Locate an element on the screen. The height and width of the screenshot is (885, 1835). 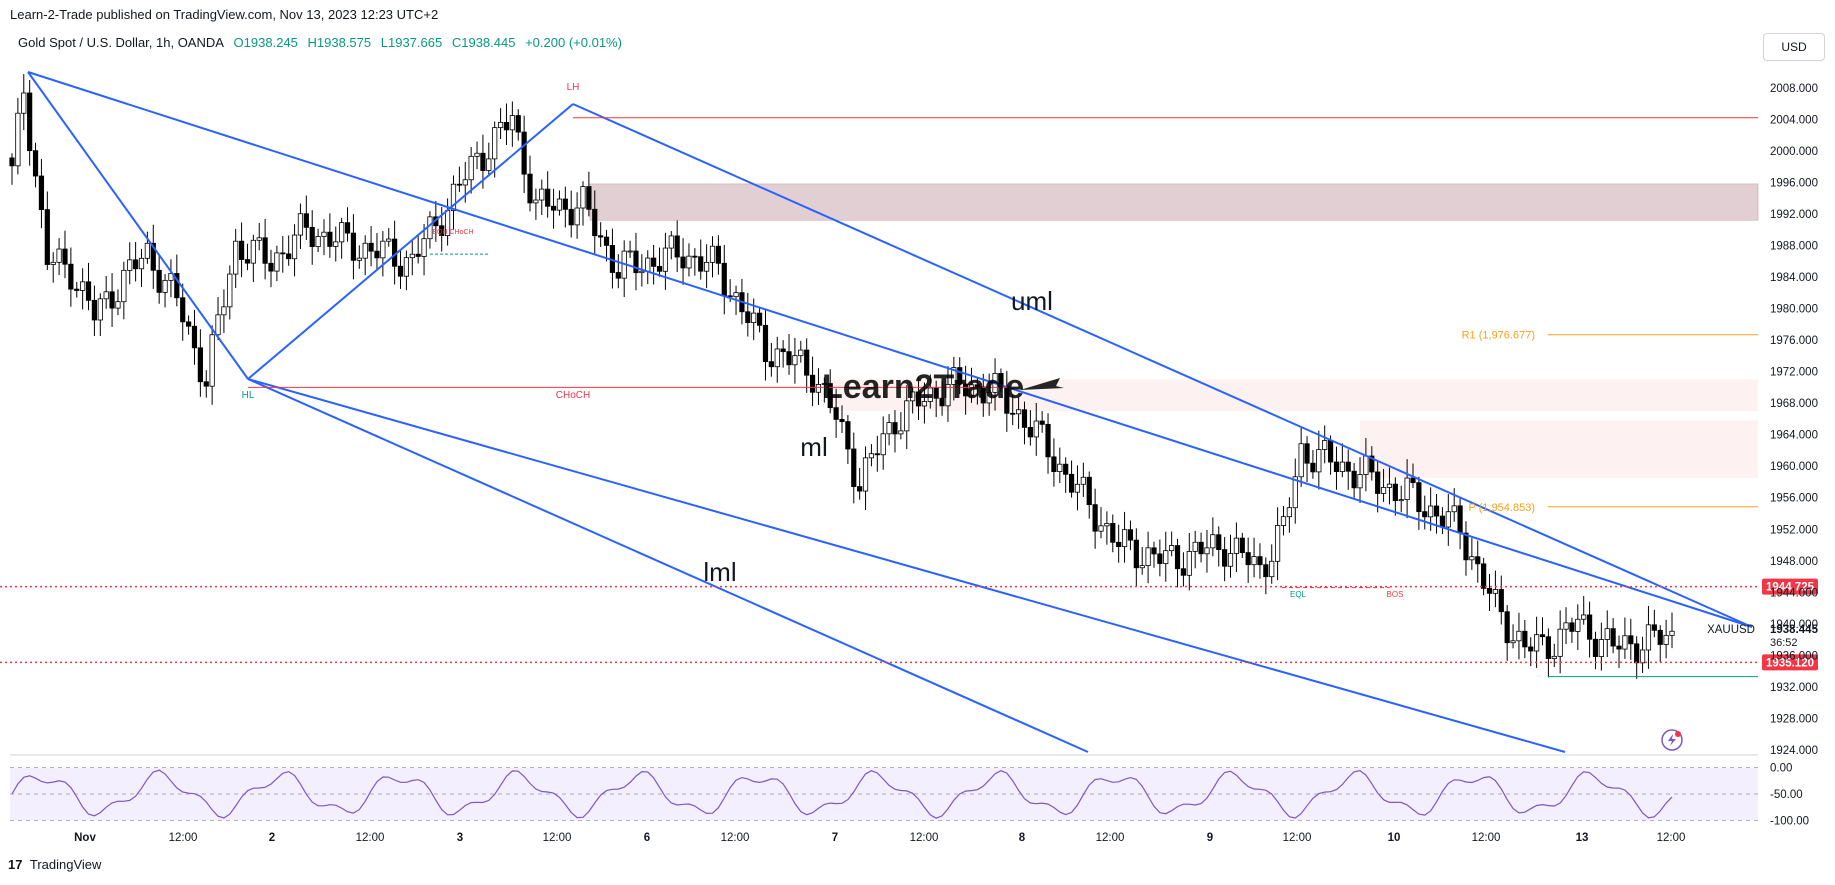
symbol-name: Gold Spot / U.S. Dollar, 1h, OANDA is located at coordinates (121, 42).